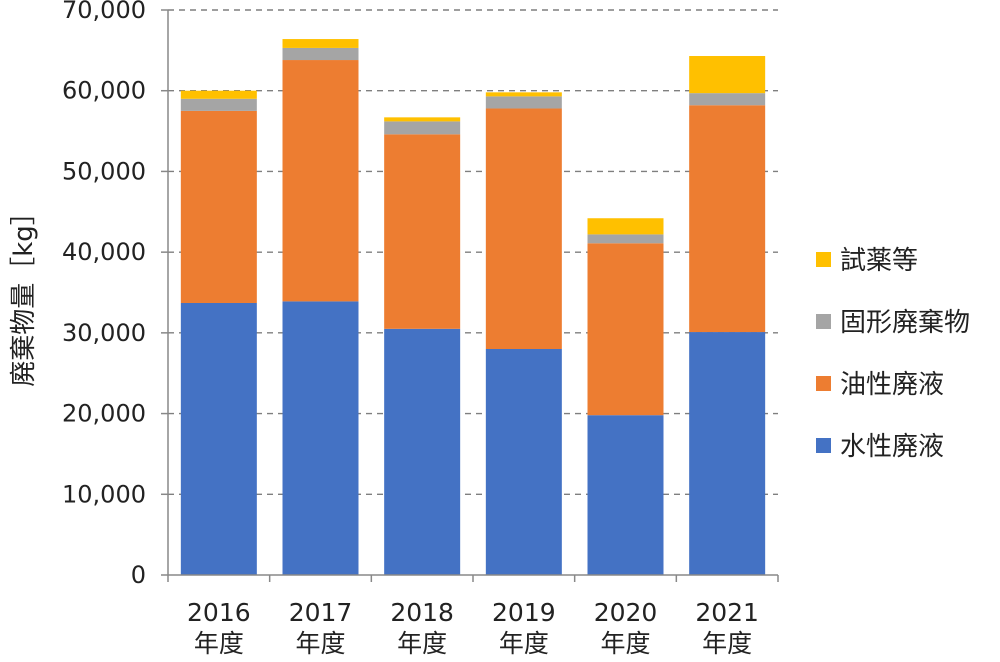 The width and height of the screenshot is (1000, 662). Describe the element at coordinates (24, 293) in the screenshot. I see `y-axis-title: 廃棄物量［kg］` at that location.